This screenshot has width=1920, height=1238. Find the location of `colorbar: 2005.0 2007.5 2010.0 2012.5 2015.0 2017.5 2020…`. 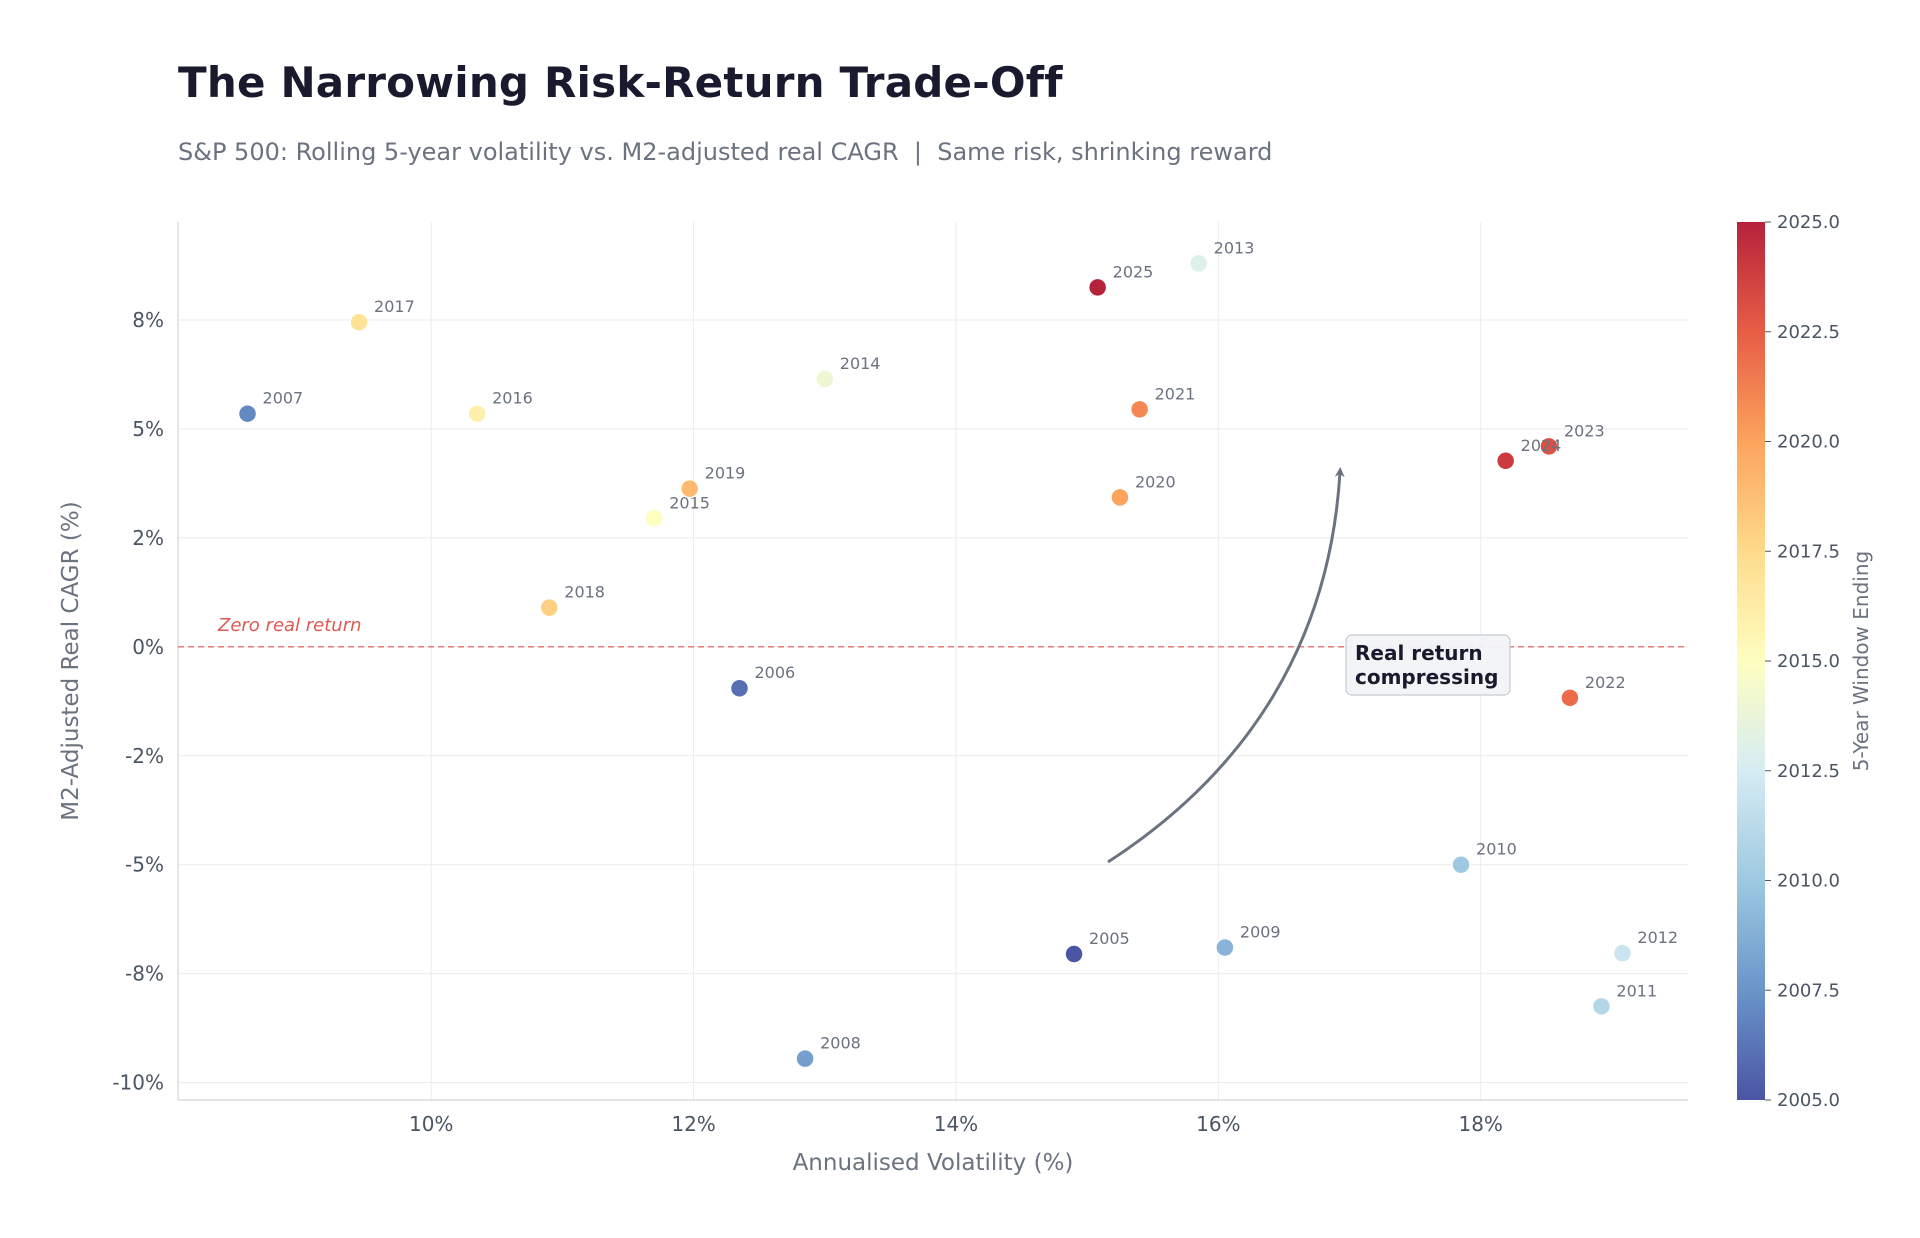

colorbar: 2005.0 2007.5 2010.0 2012.5 2015.0 2017.5 2020… is located at coordinates (1805, 661).